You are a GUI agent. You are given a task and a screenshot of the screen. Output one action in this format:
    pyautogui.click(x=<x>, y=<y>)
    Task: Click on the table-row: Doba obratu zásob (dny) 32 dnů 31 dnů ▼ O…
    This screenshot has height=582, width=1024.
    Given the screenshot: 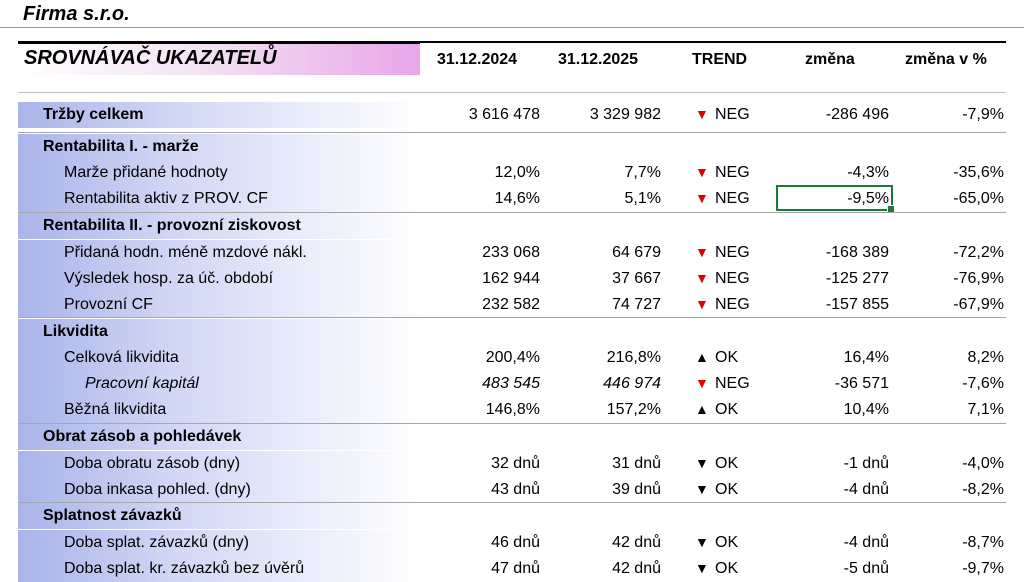 What is the action you would take?
    pyautogui.click(x=512, y=464)
    